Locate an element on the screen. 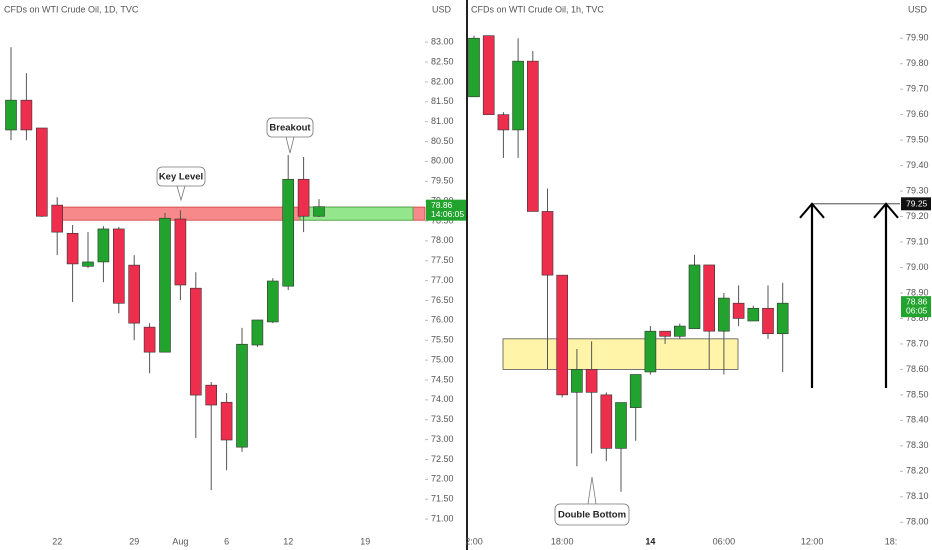 The image size is (932, 550). y-tick-label: 81.50 is located at coordinates (442, 101).